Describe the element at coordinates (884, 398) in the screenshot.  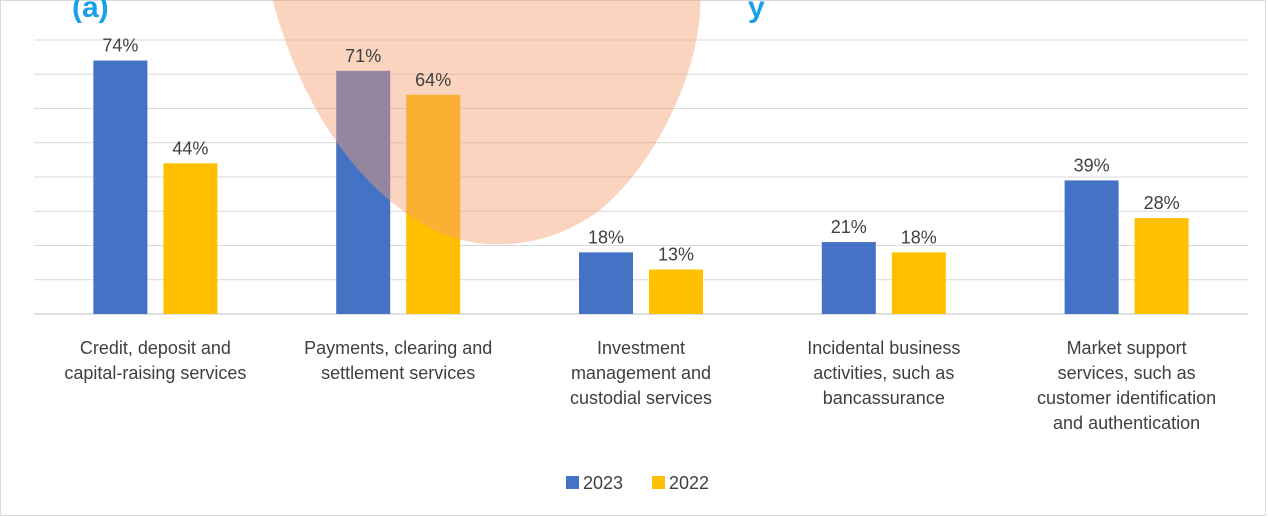
I see `category-label: bancassurance` at that location.